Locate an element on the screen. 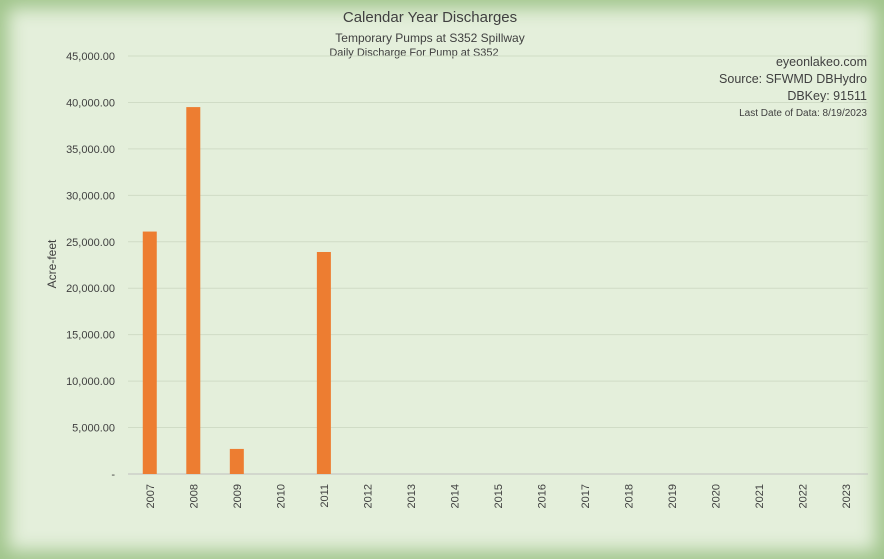 The image size is (884, 559). y-tick-label: 15,000.00 is located at coordinates (90, 336).